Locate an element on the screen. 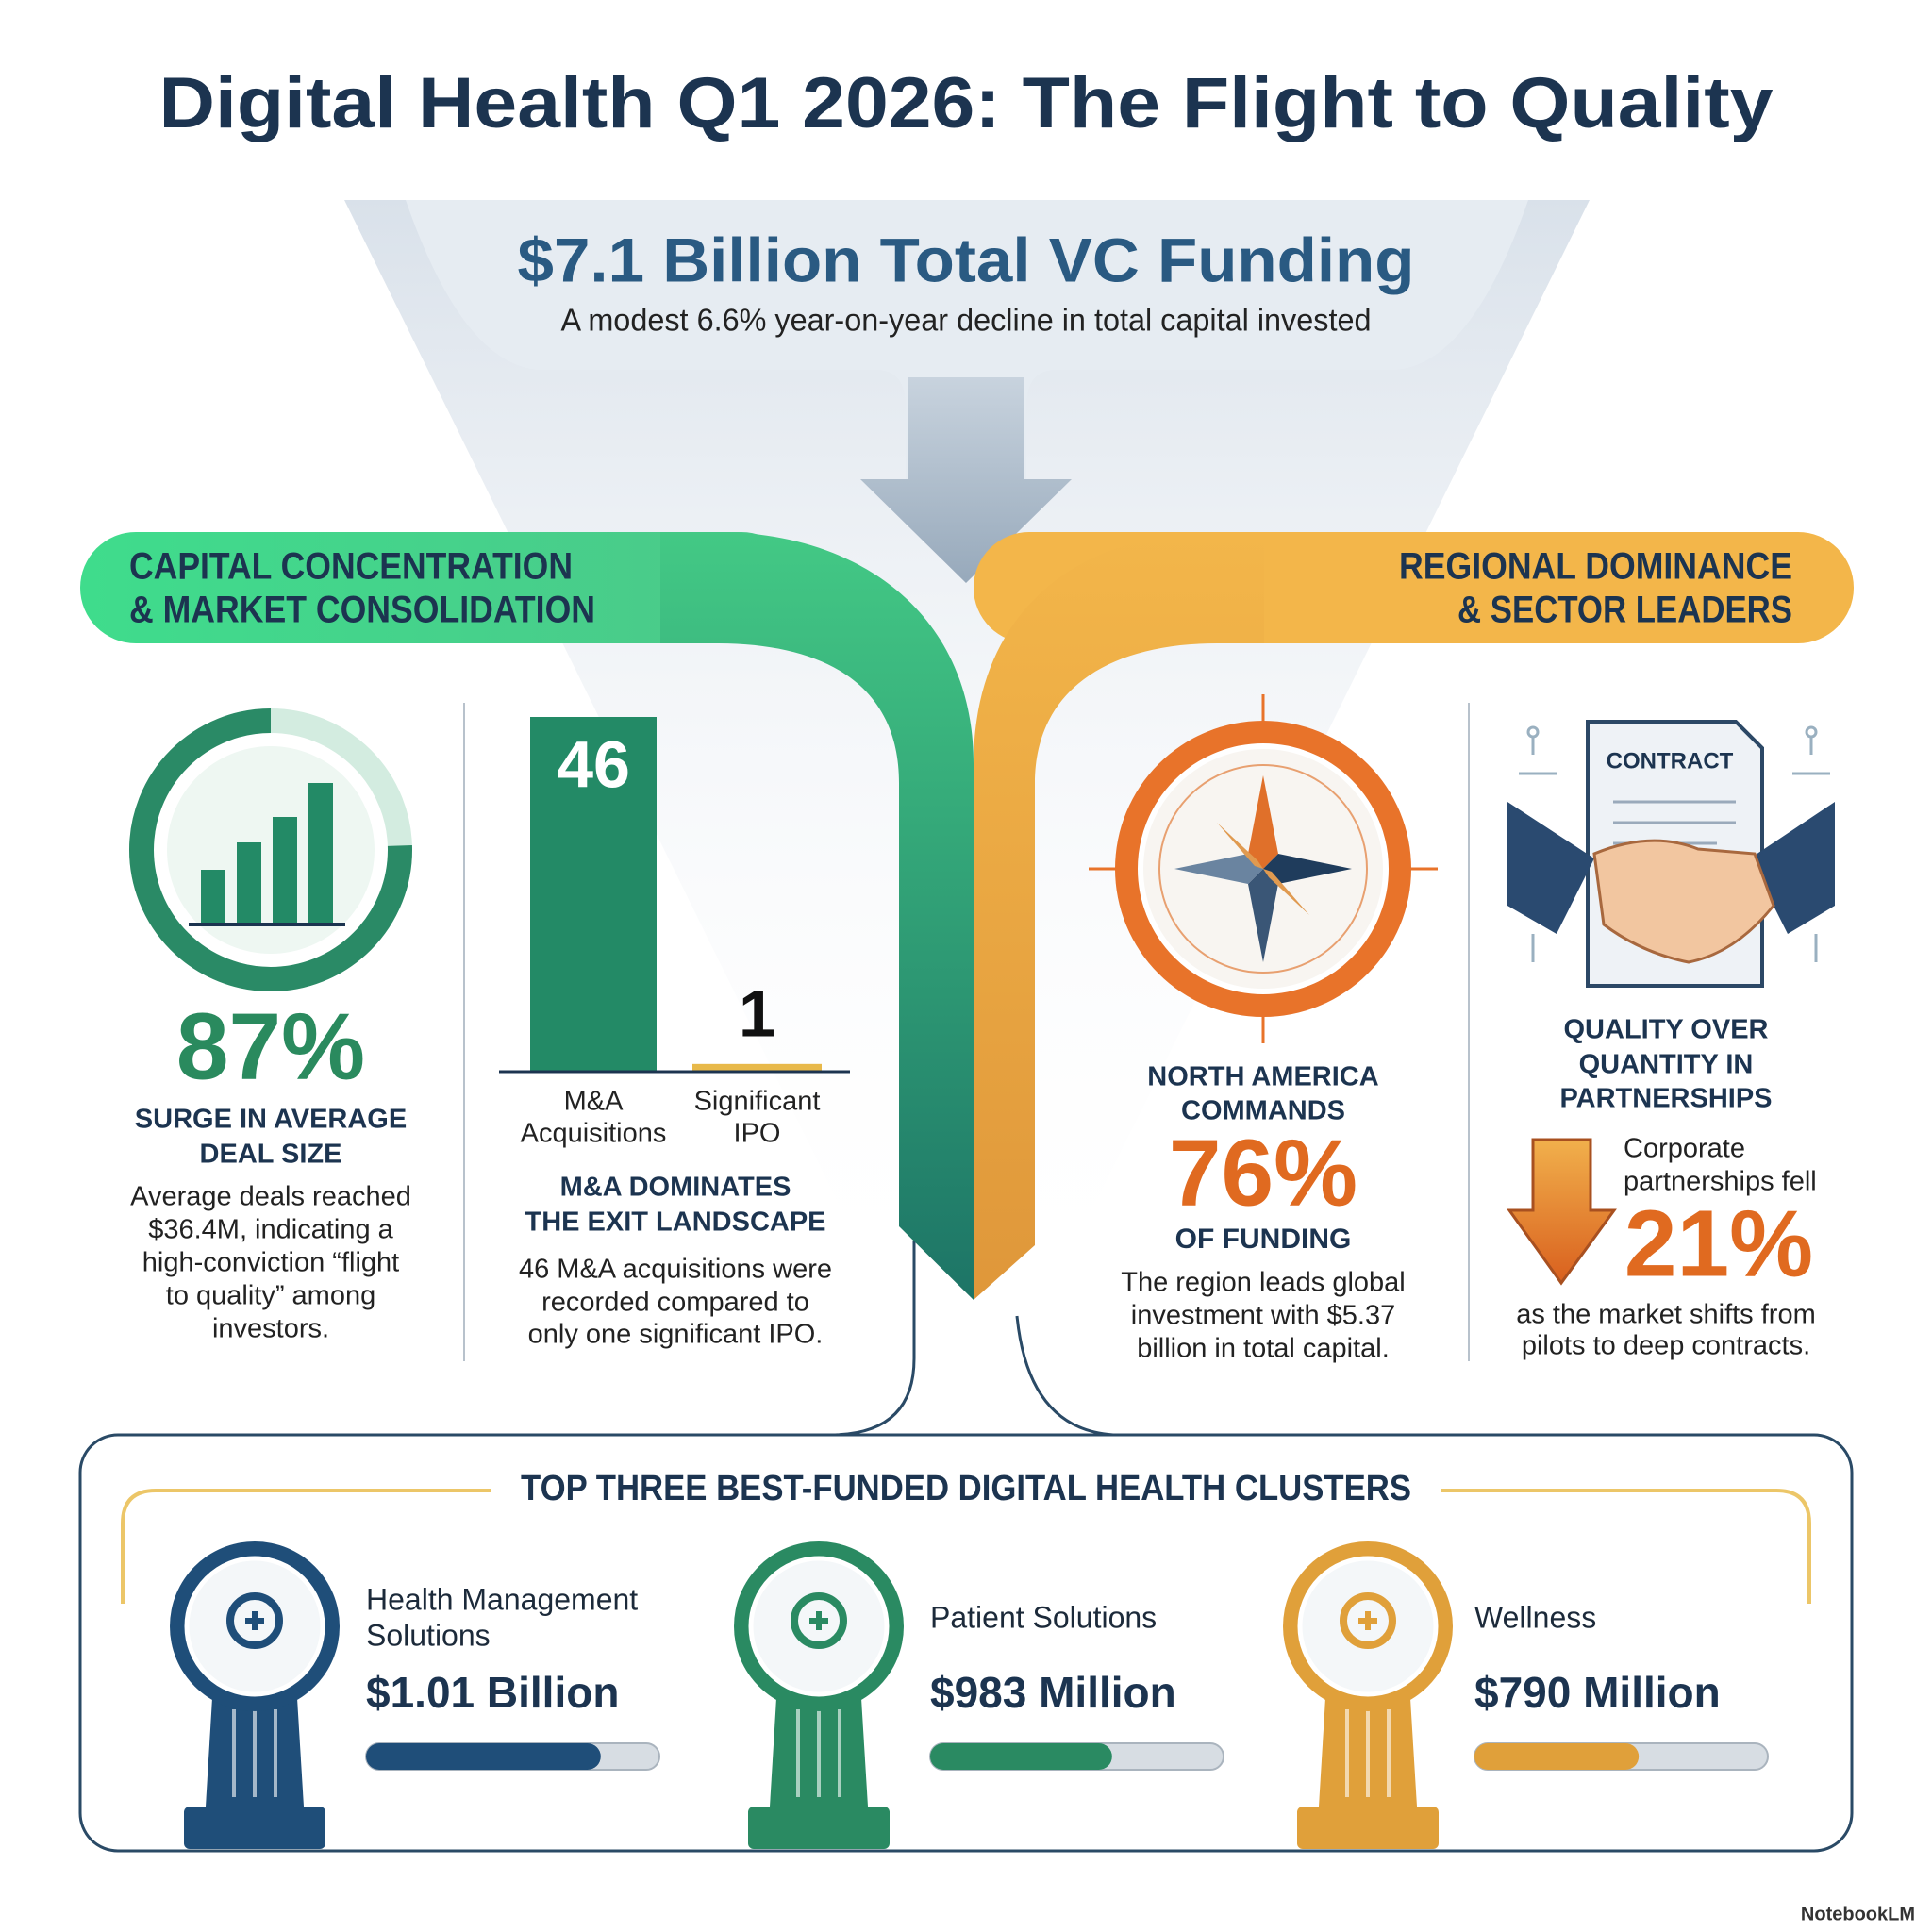 This screenshot has width=1932, height=1932. stat-caption: OF FUNDING is located at coordinates (1263, 1239).